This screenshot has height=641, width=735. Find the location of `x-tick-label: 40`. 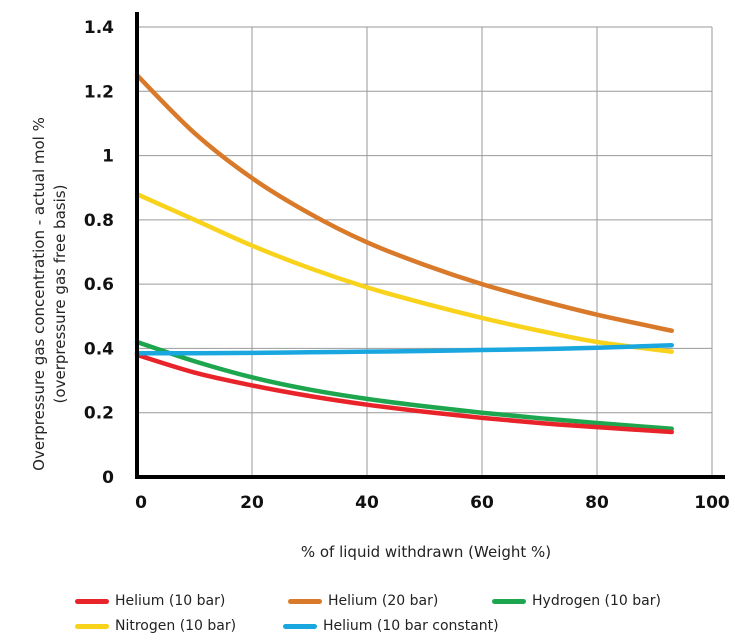

x-tick-label: 40 is located at coordinates (367, 503).